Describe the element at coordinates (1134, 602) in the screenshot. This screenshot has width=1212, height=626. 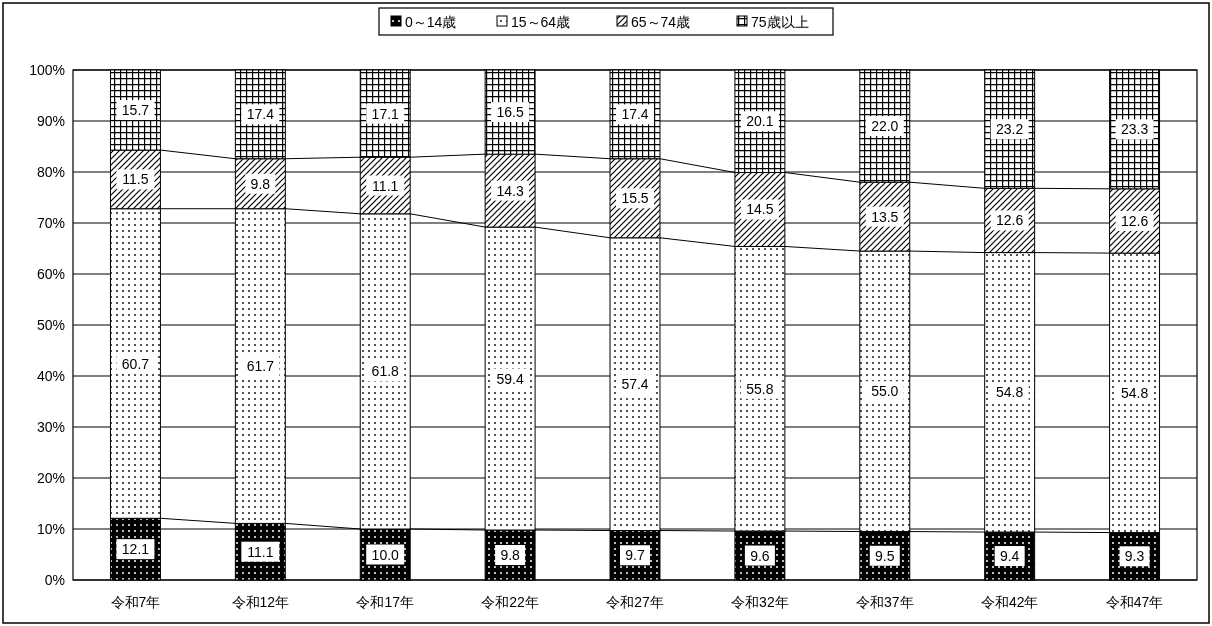
I see `x-tick-label: 令和47年` at that location.